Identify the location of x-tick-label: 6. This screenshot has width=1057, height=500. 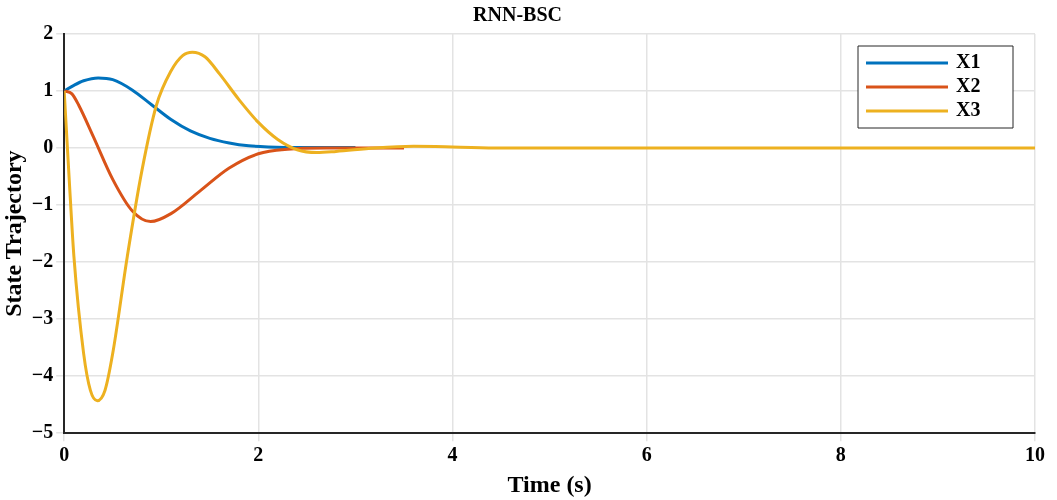
(646, 454).